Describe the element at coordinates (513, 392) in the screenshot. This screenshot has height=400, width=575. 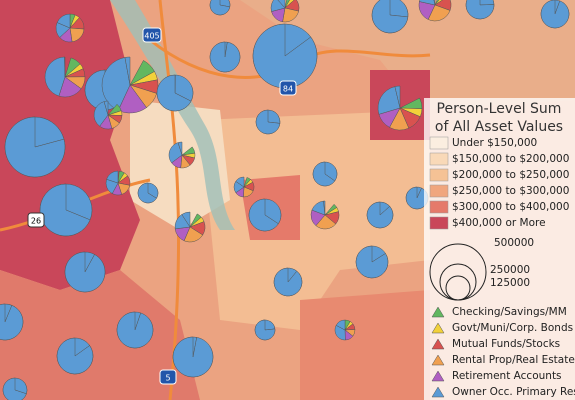
I see `legend-label: Owner Occ. Primary Res` at that location.